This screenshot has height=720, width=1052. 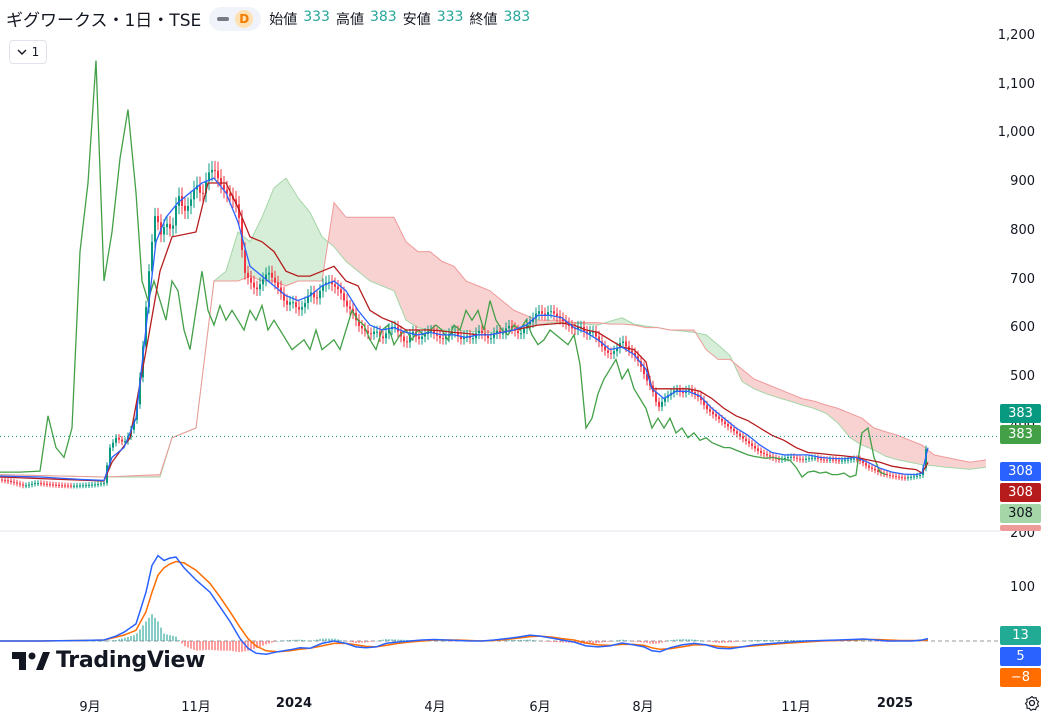 What do you see at coordinates (1032, 703) in the screenshot?
I see `settings-gear-icon` at bounding box center [1032, 703].